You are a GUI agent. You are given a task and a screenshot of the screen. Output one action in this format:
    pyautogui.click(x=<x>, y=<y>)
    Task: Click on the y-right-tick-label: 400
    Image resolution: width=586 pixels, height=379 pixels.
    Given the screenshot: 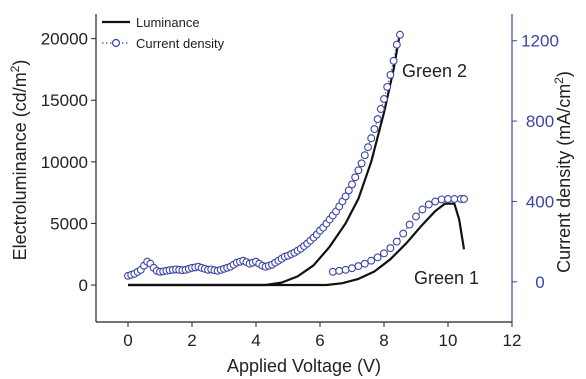 What is the action you would take?
    pyautogui.click(x=540, y=201)
    